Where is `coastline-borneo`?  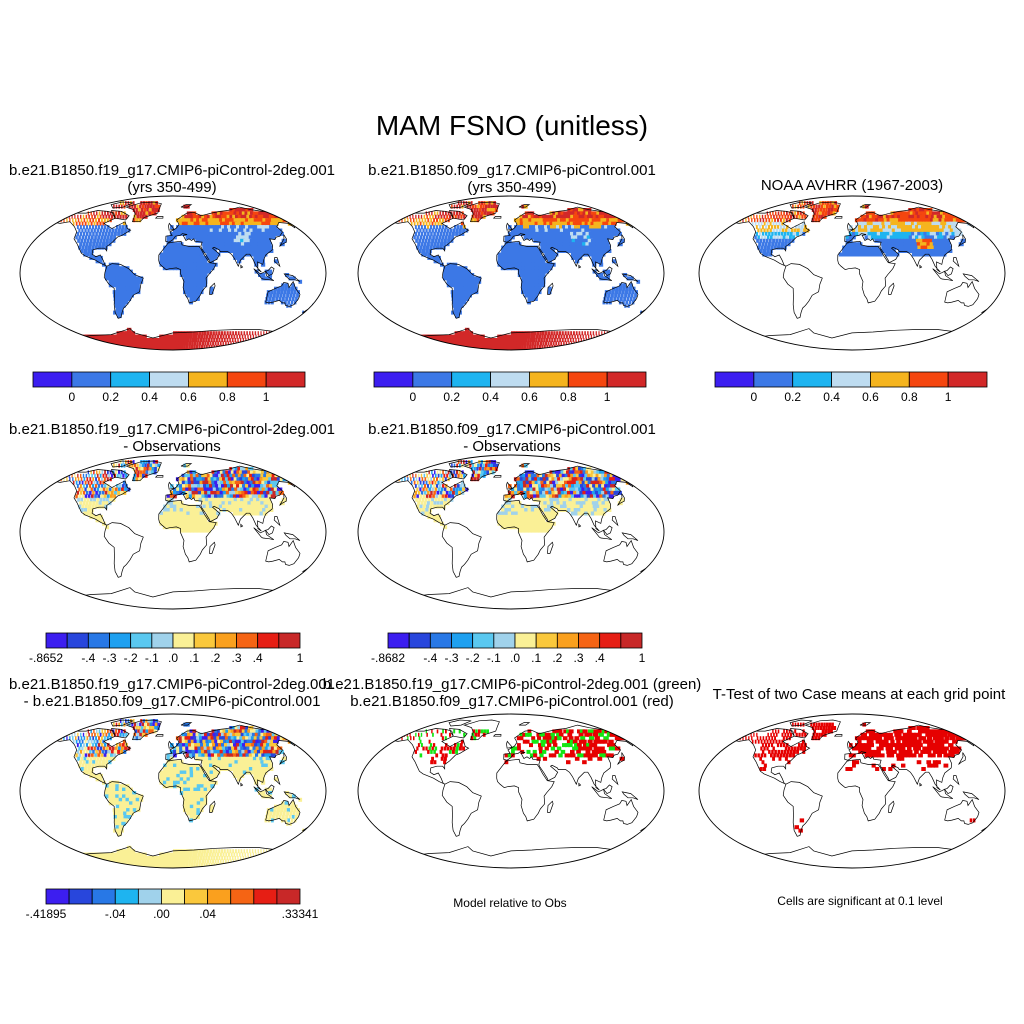 coastline-borneo is located at coordinates (270, 271).